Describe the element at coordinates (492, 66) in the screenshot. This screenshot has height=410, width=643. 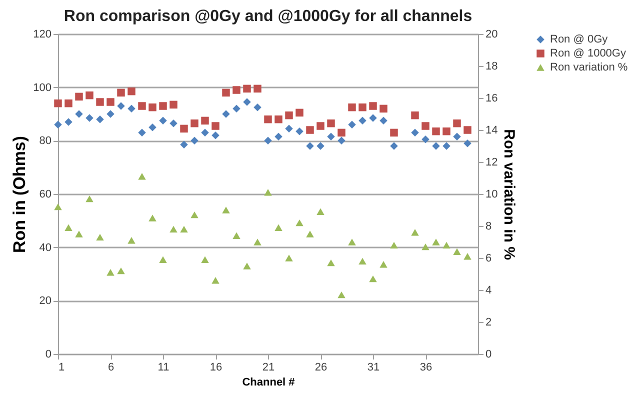
I see `y2-tick-label: 18` at that location.